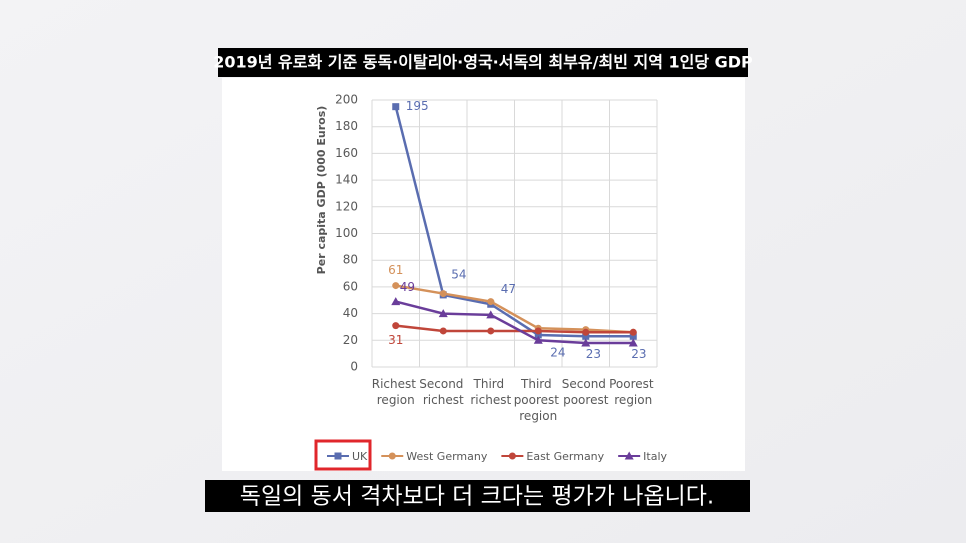  Describe the element at coordinates (557, 352) in the screenshot. I see `data-label: 24` at that location.